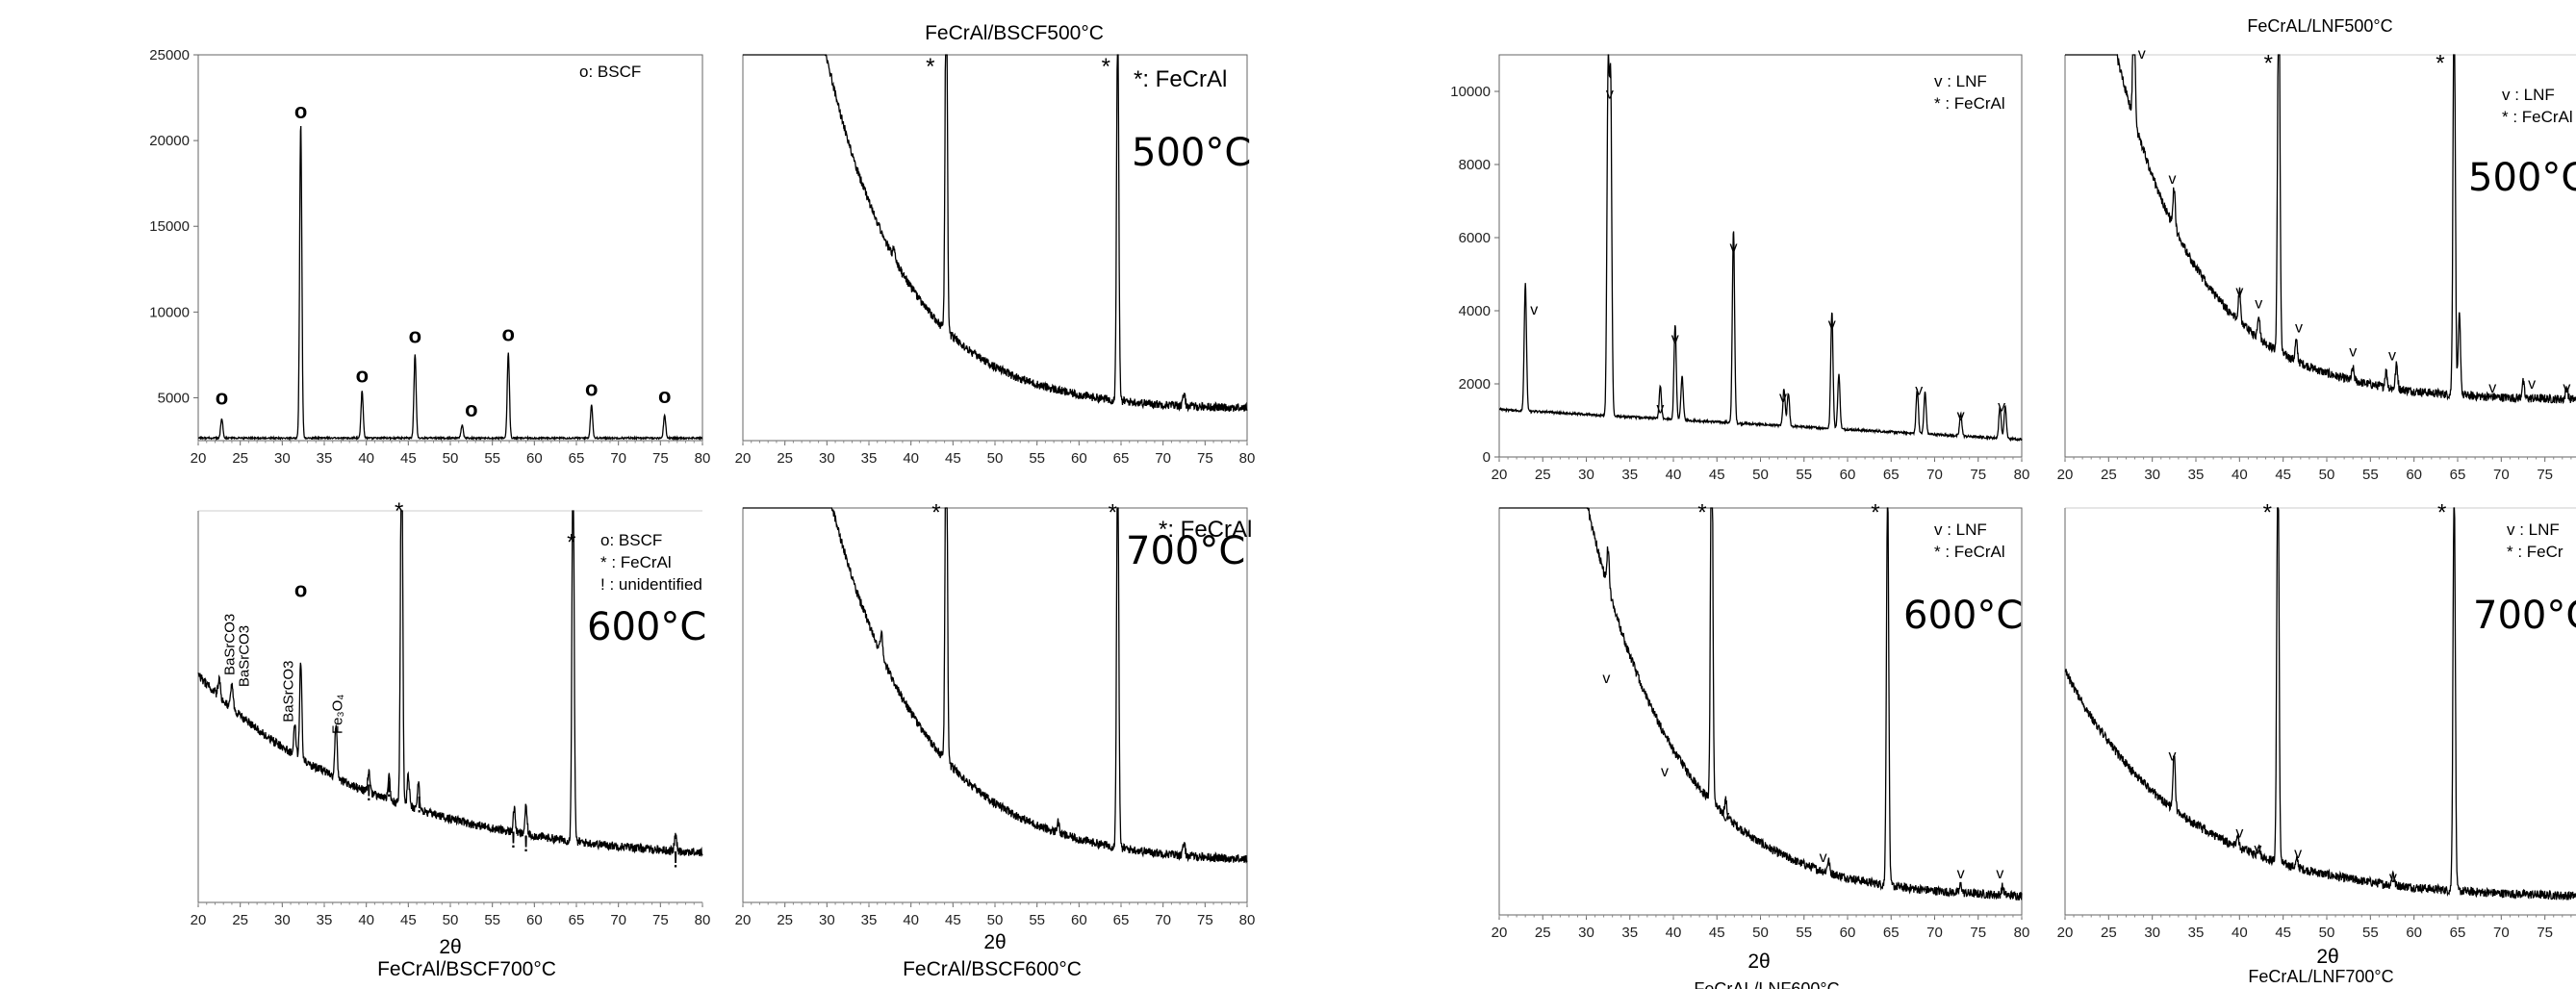  Describe the element at coordinates (1475, 311) in the screenshot. I see `y-tick-label: 4000` at that location.